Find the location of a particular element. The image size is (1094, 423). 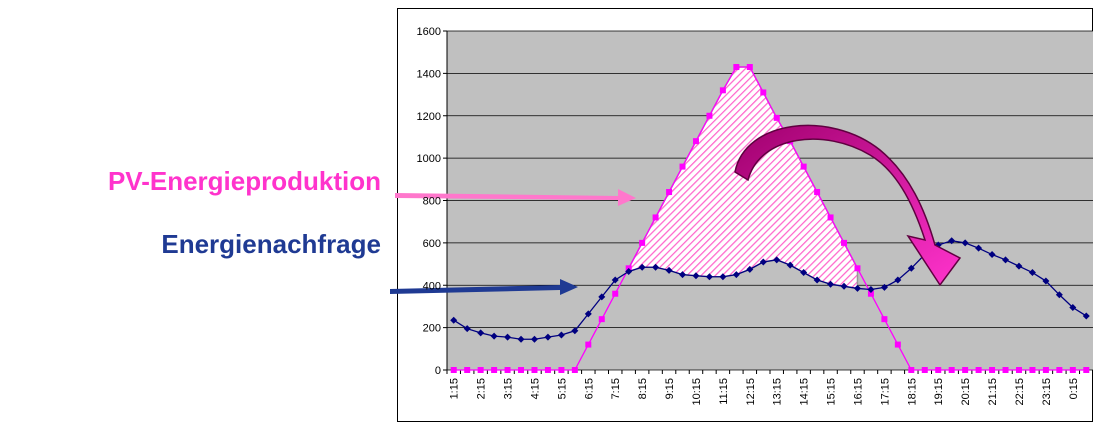

x-tick-label: 7:15 is located at coordinates (616, 388).